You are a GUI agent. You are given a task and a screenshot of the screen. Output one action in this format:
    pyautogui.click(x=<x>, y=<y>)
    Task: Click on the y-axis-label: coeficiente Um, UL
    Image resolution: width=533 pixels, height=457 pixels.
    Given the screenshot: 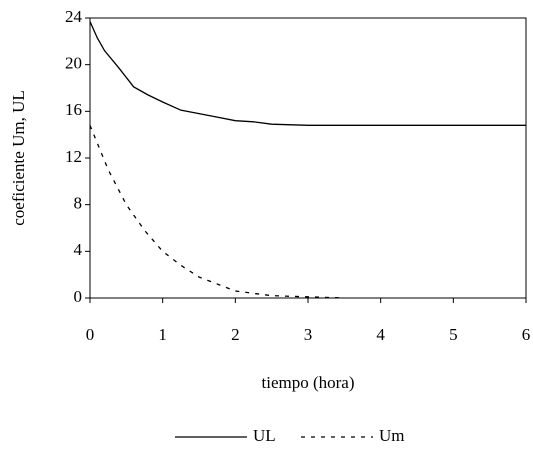 What is the action you would take?
    pyautogui.click(x=18, y=157)
    